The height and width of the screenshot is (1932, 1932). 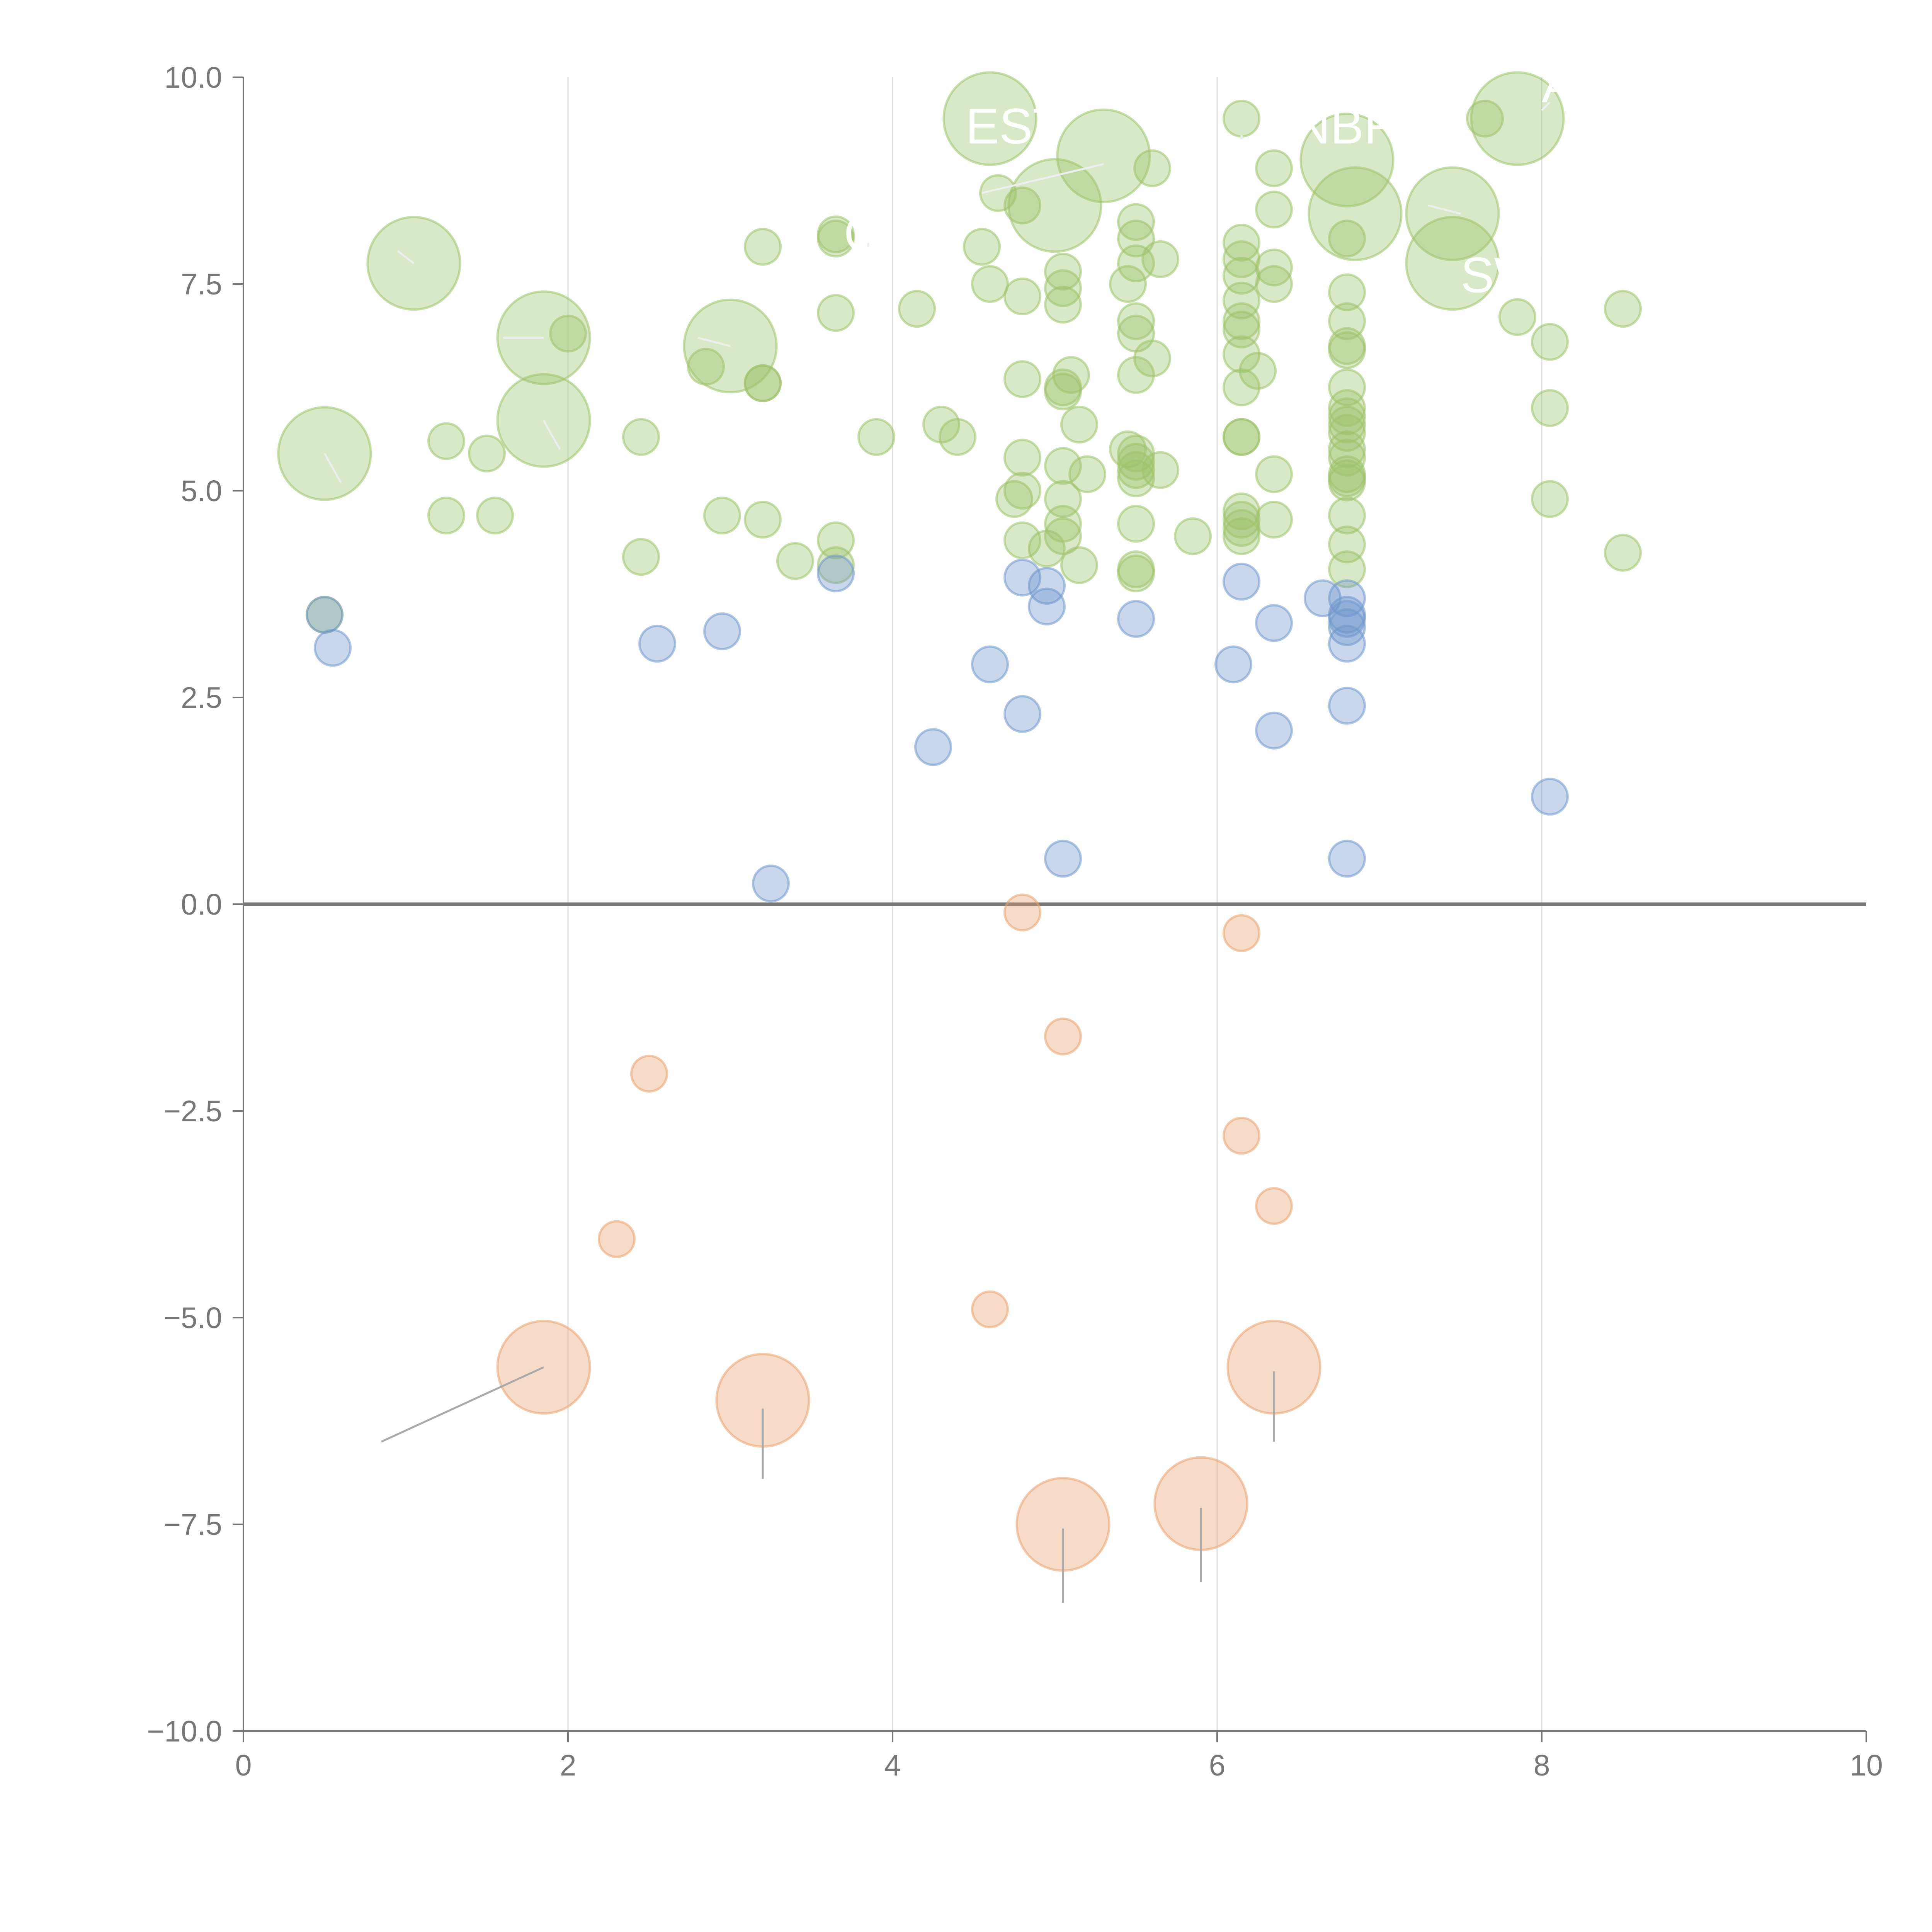 I want to click on x-tick-label: 8, so click(x=1542, y=1766).